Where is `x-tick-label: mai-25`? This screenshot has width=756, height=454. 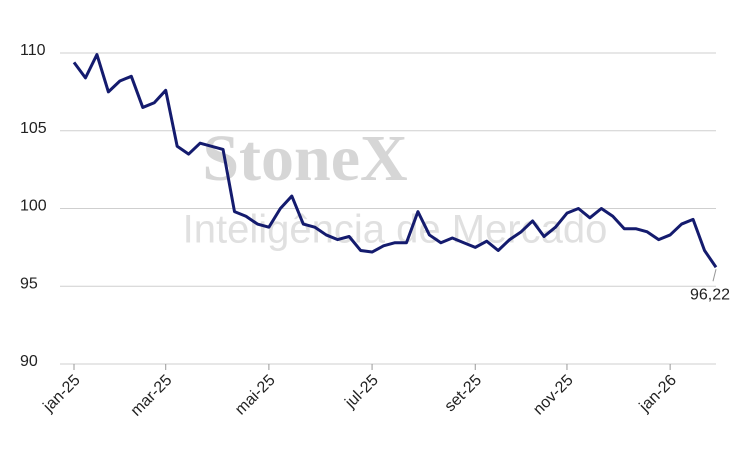 x-tick-label: mai-25 is located at coordinates (255, 395).